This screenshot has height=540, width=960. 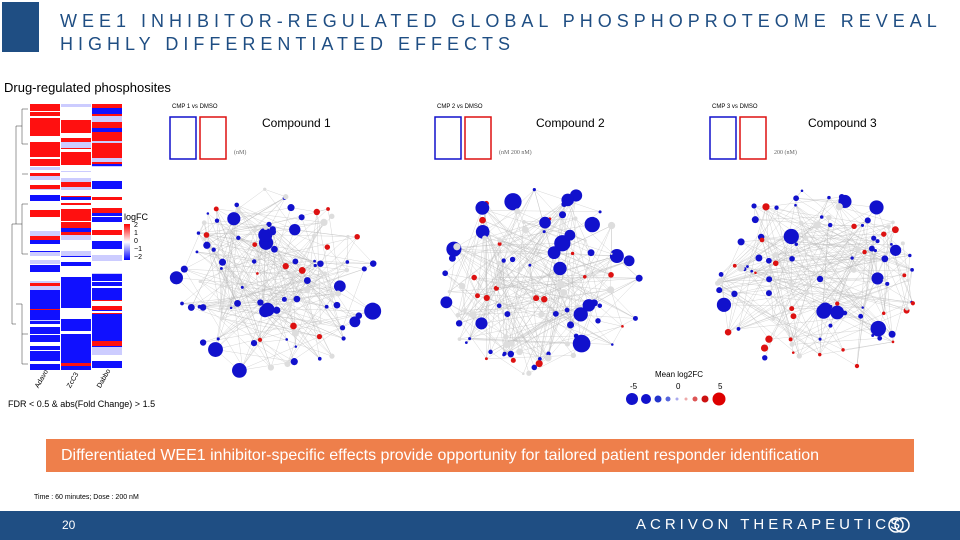 What do you see at coordinates (240, 152) in the screenshot?
I see `network-inset-dose: (nM)` at bounding box center [240, 152].